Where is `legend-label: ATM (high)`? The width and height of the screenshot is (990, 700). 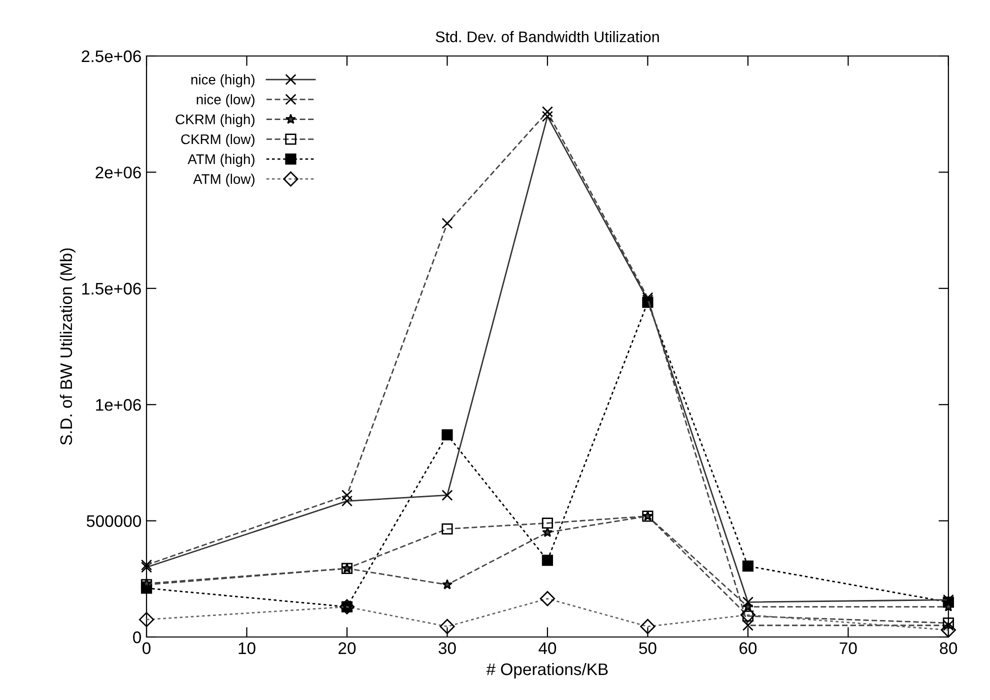 legend-label: ATM (high) is located at coordinates (221, 160).